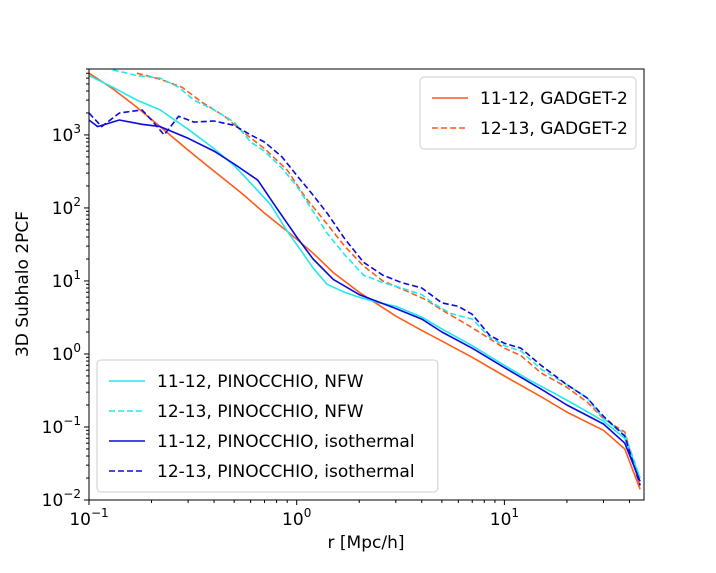 This screenshot has height=573, width=716. What do you see at coordinates (66, 207) in the screenshot?
I see `y-tick-label: 10²` at bounding box center [66, 207].